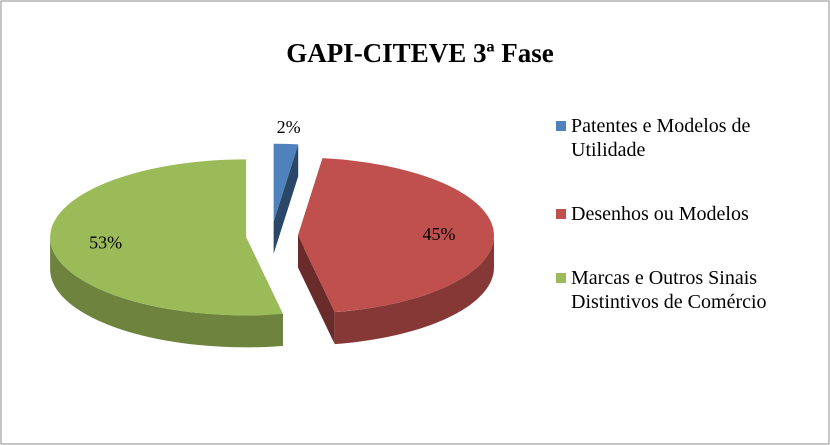  What do you see at coordinates (661, 138) in the screenshot?
I see `legend-label: Patentes e Modelos de Utilidade` at bounding box center [661, 138].